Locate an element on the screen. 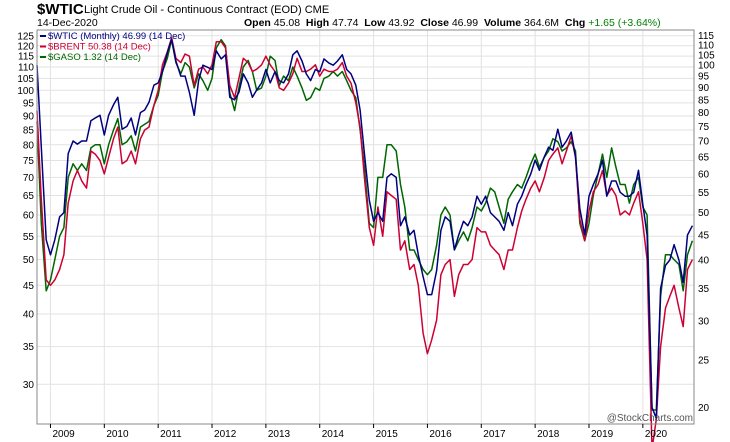  open-value: 45.08 is located at coordinates (287, 23).